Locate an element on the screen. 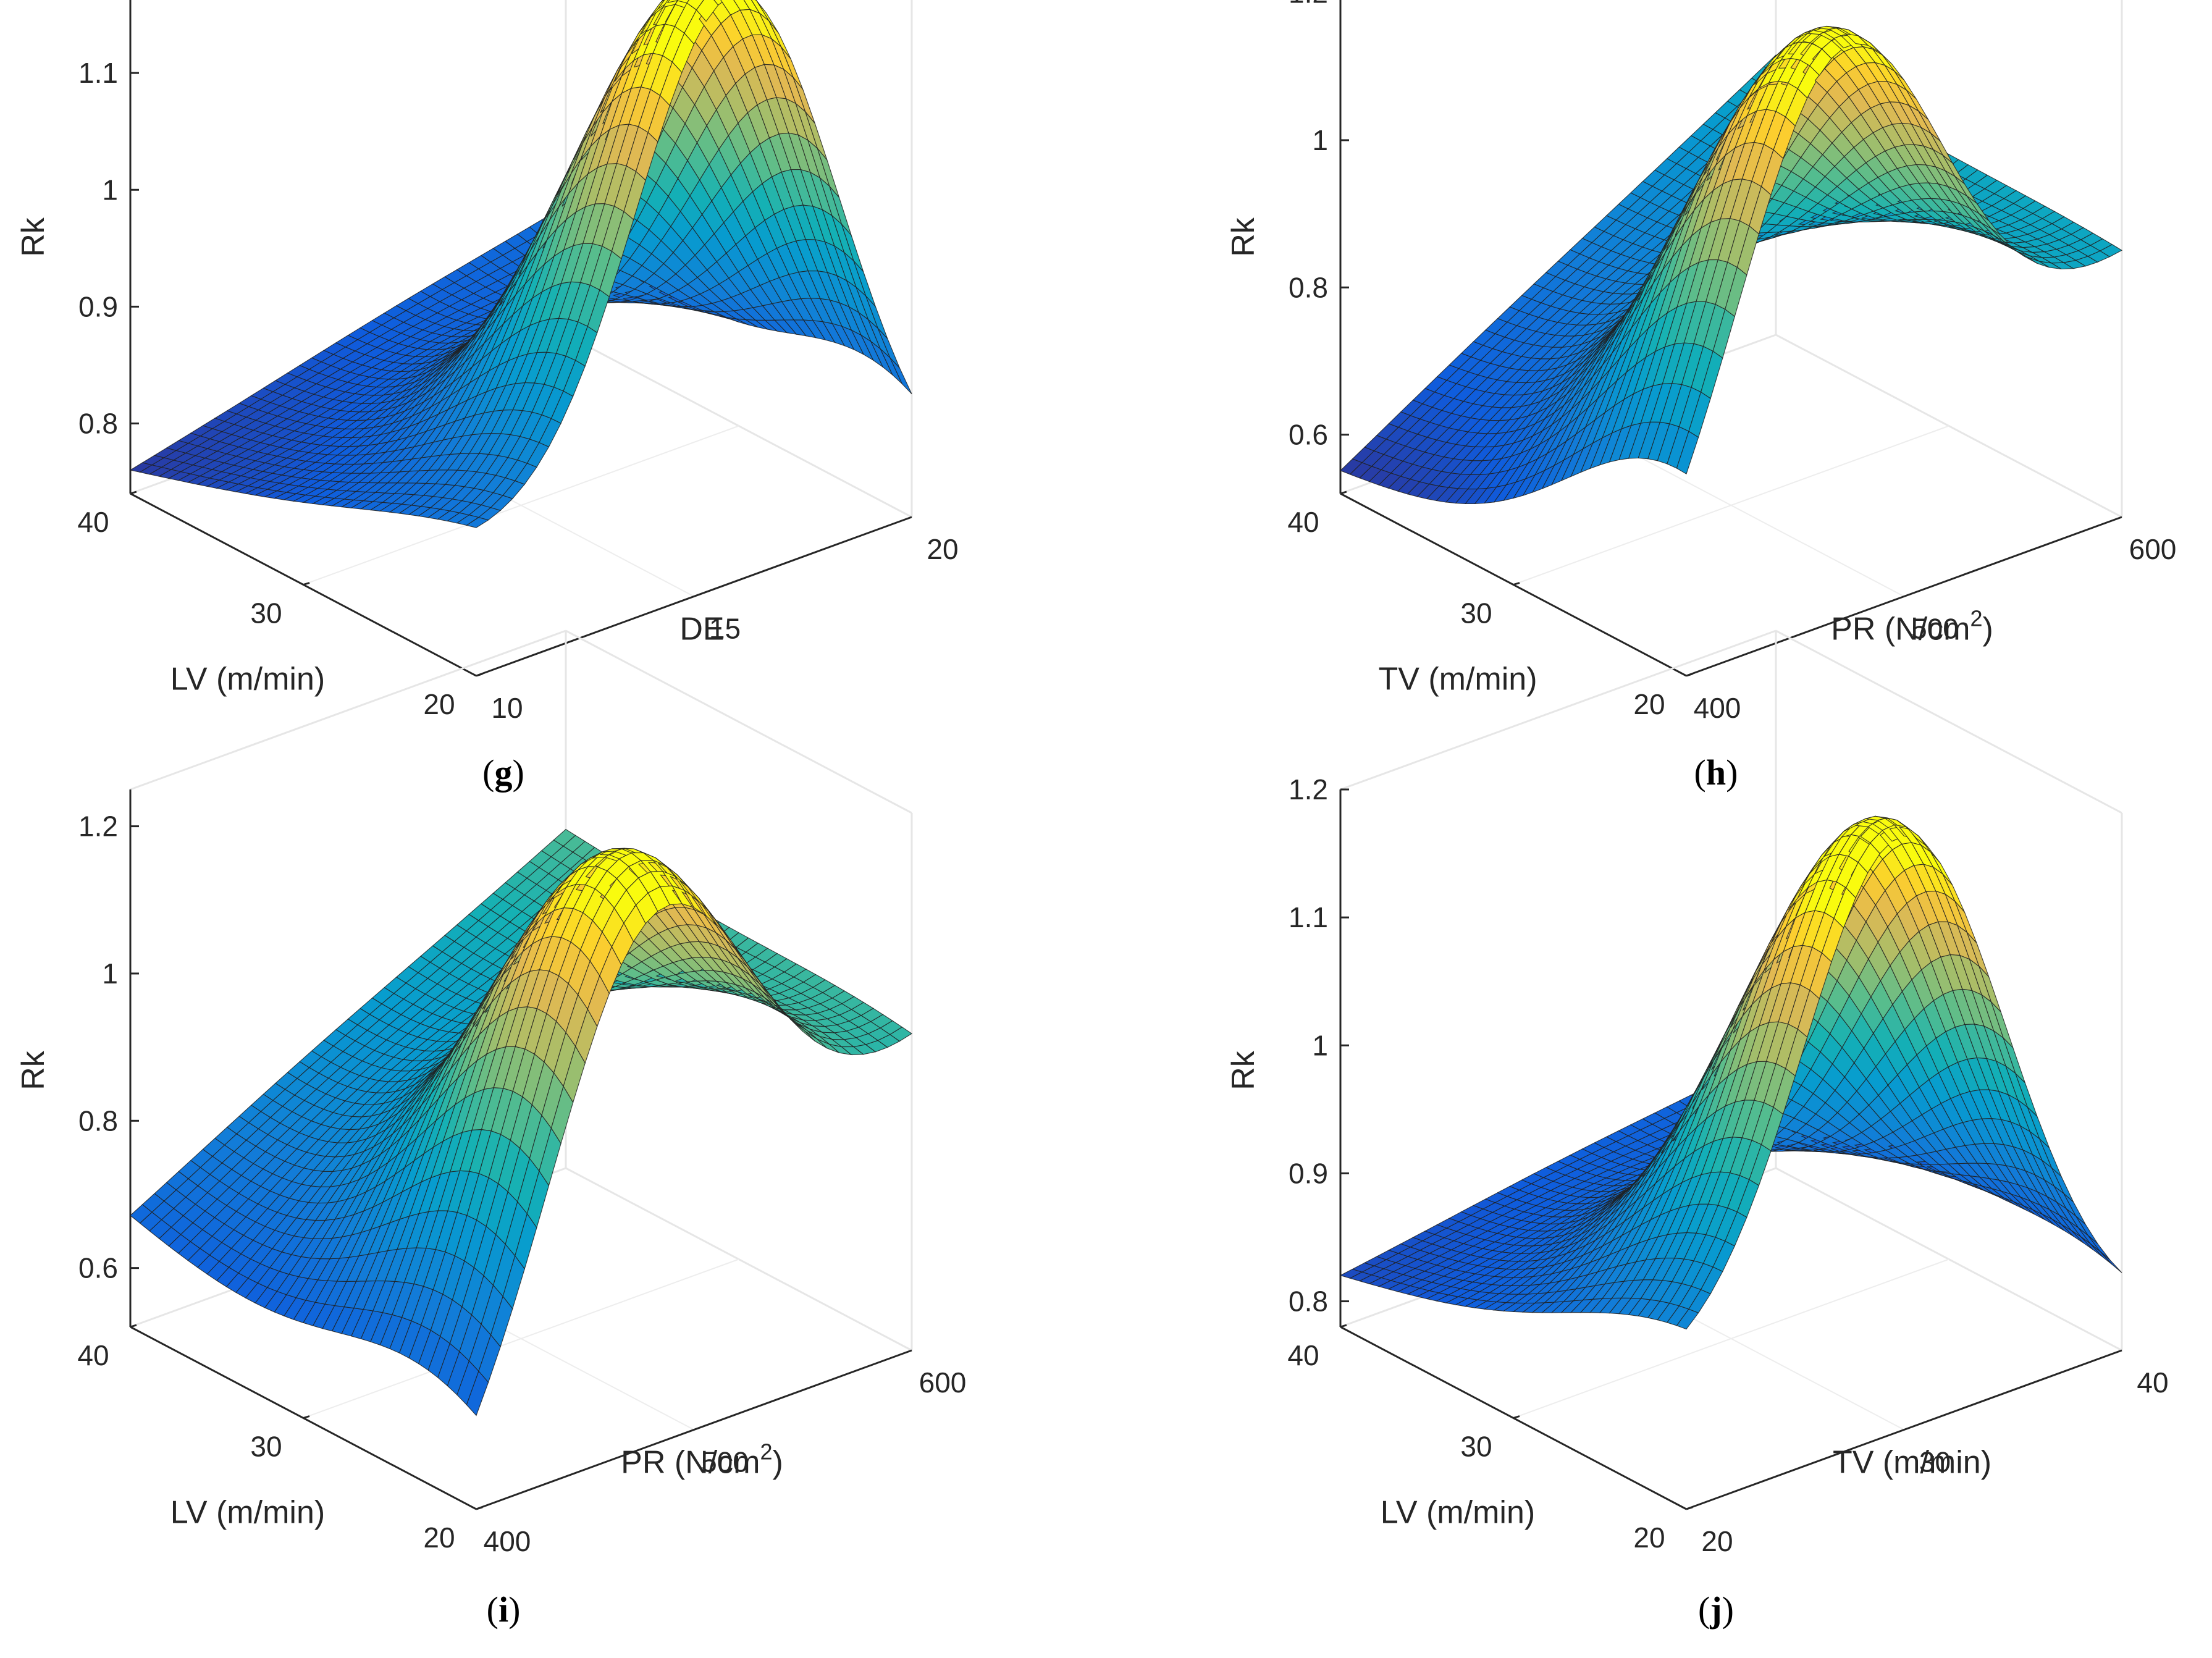 The width and height of the screenshot is (2212, 1658). panel-caption: (h) is located at coordinates (1716, 772).